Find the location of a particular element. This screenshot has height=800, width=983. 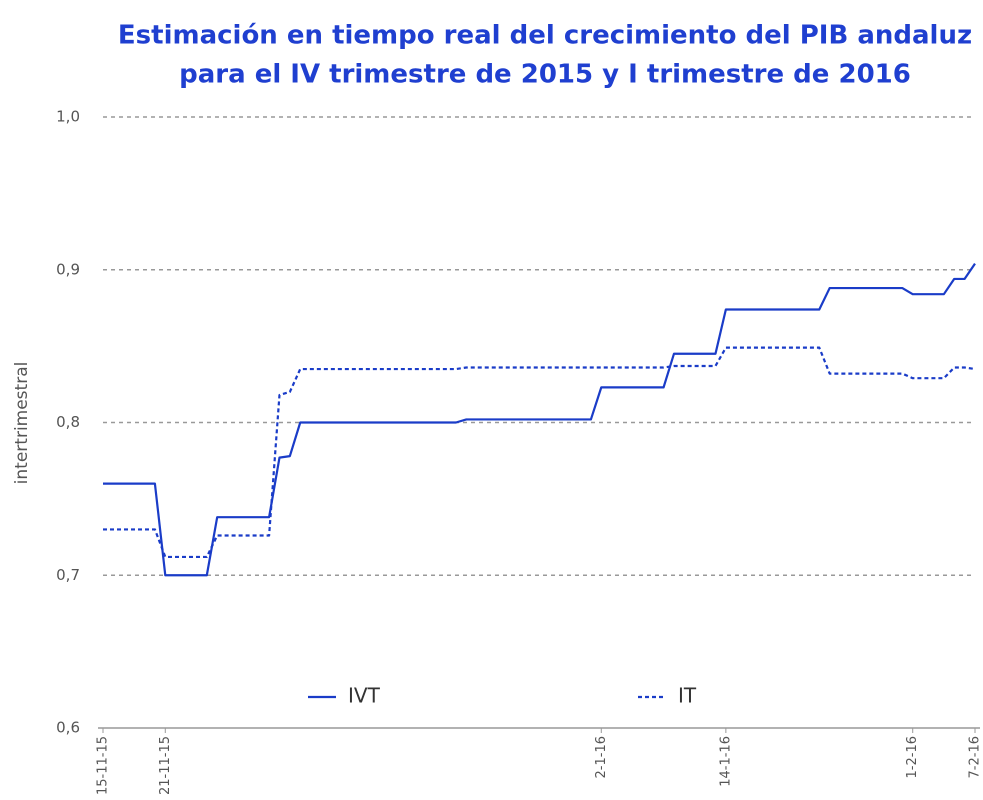

legend-label: IT is located at coordinates (687, 696).